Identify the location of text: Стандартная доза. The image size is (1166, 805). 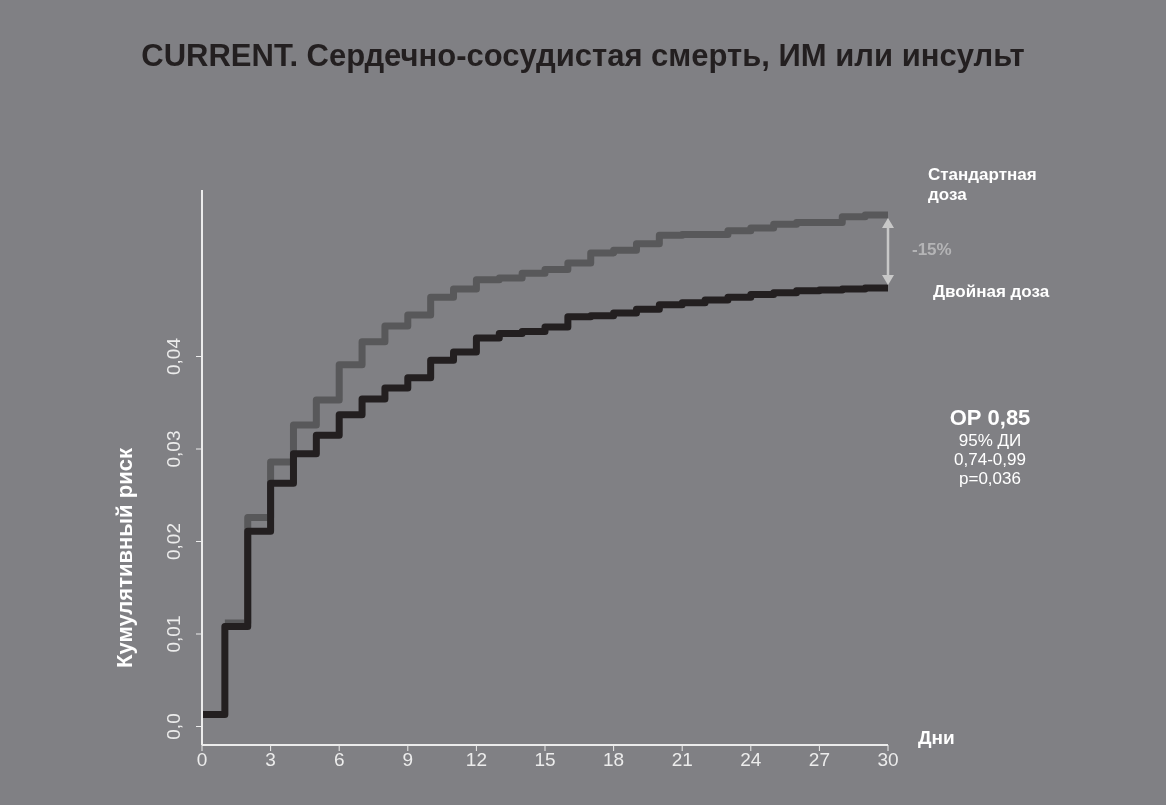
(983, 184).